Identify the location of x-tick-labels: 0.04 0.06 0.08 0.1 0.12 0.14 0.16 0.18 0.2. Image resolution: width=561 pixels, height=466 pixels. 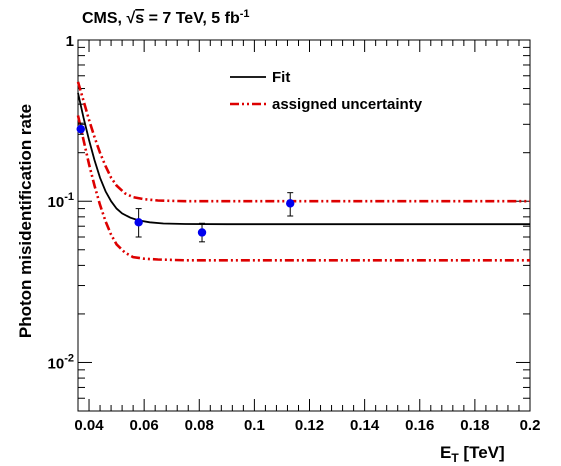
(307, 425).